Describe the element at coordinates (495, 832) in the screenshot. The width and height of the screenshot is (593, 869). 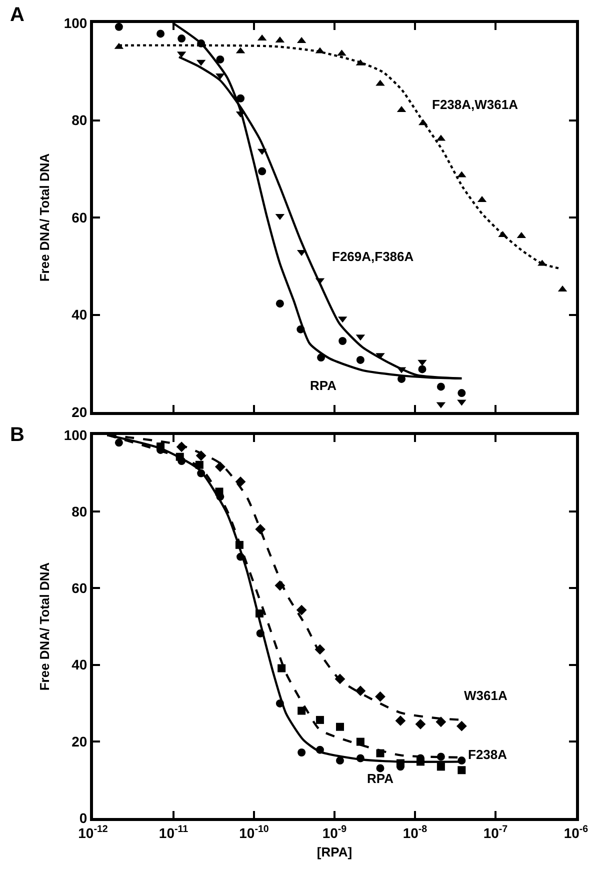
I see `x-tick-label: 10$^{-7}$` at that location.